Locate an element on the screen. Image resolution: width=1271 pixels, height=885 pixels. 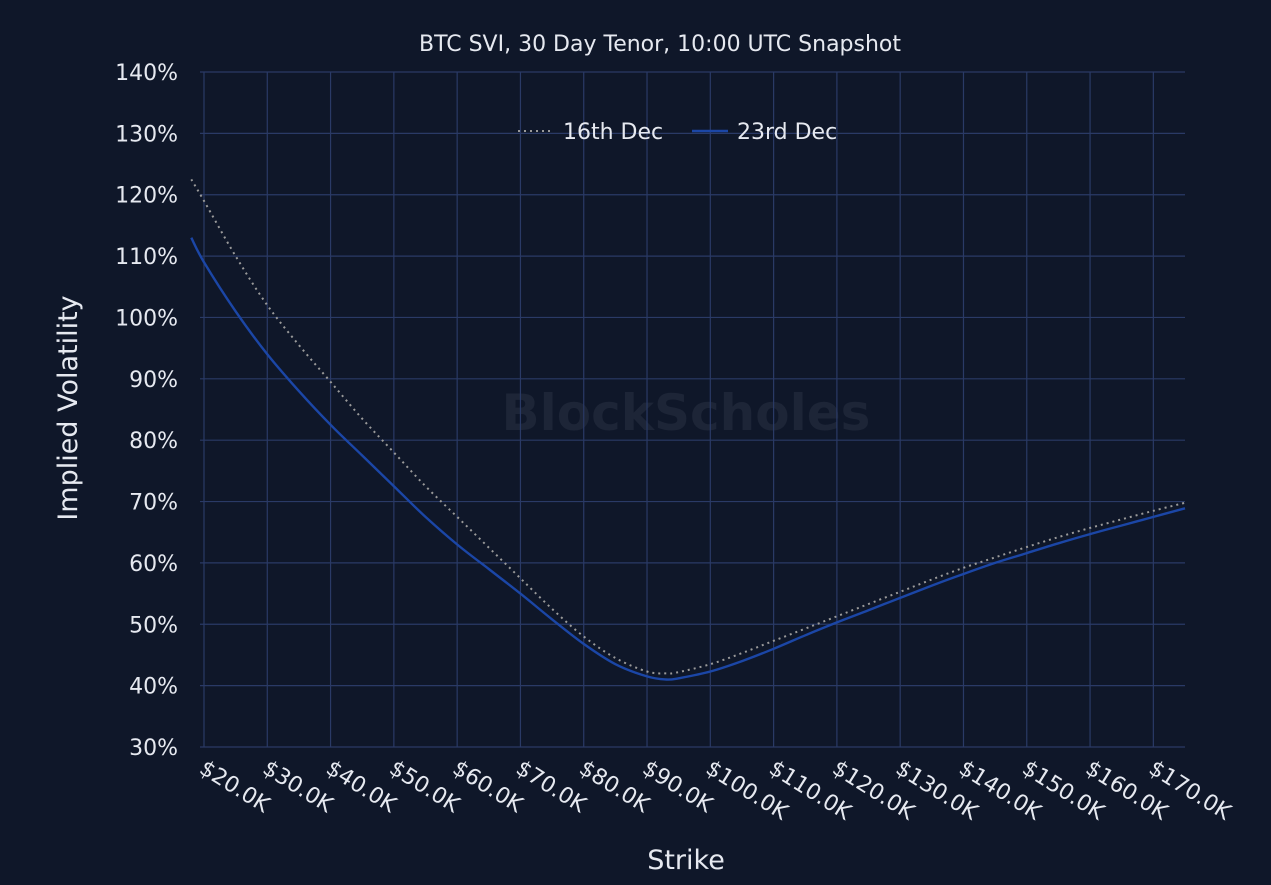
x-tick-label: $70.0K is located at coordinates (550, 787).